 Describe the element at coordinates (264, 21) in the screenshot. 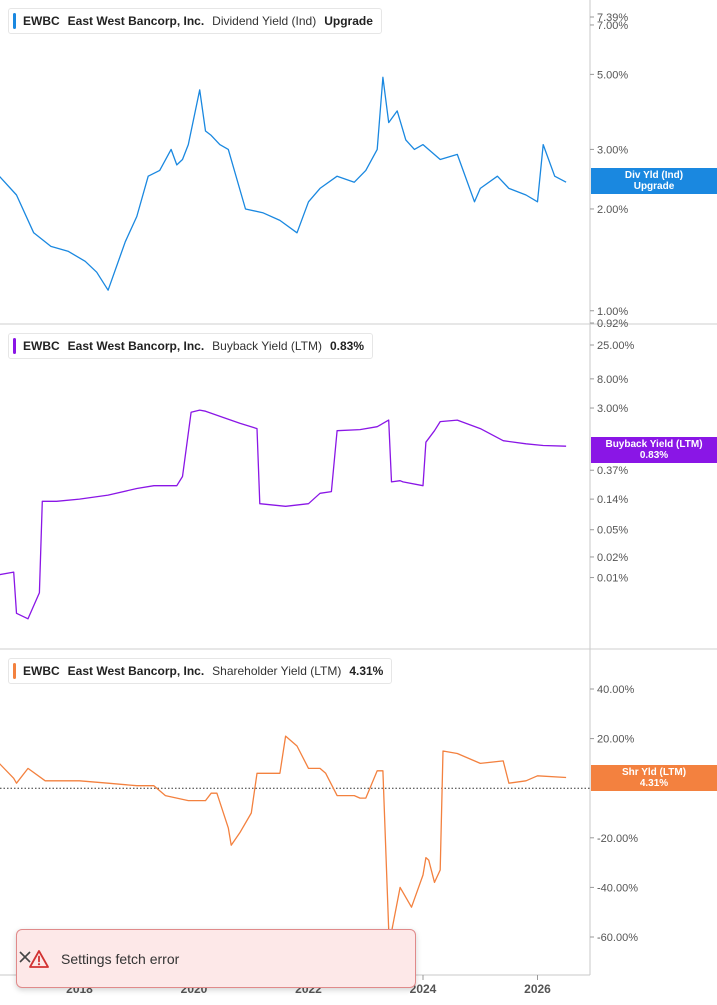

I see `legend-metric: Dividend Yield (Ind)` at that location.